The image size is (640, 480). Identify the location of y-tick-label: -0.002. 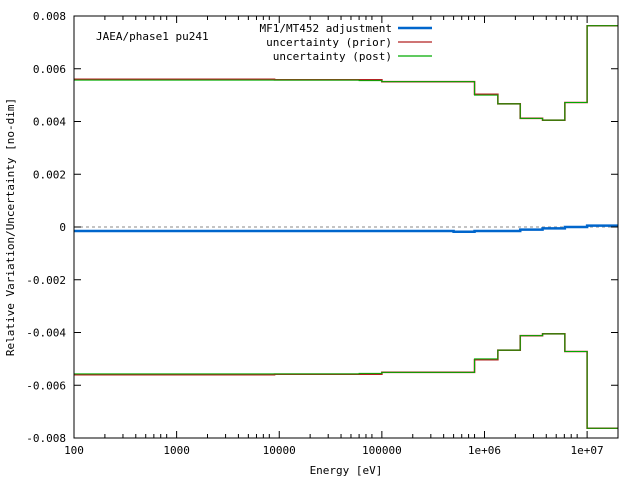
(46, 280).